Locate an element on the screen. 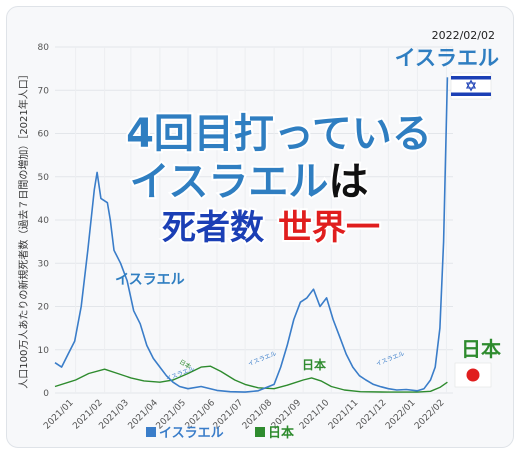 This screenshot has width=520, height=454. y-tick-label: 50 is located at coordinates (44, 178).